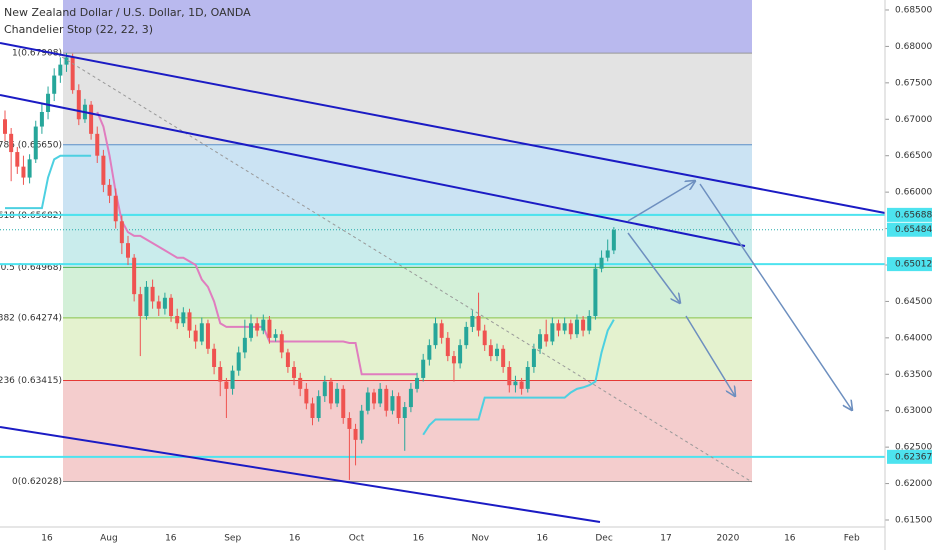 This screenshot has height=550, width=932. What do you see at coordinates (727, 539) in the screenshot?
I see `x-tick-label: 2020` at bounding box center [727, 539].